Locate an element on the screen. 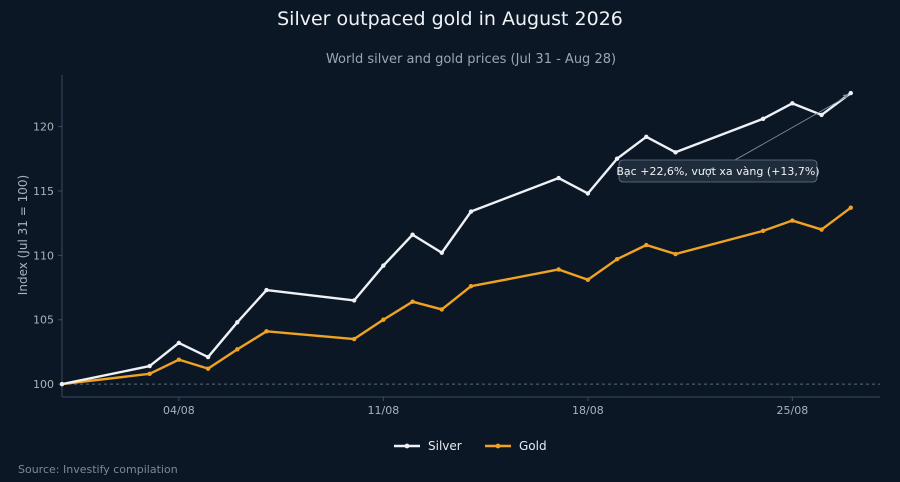  x-tick-label: 11/08 is located at coordinates (384, 410).